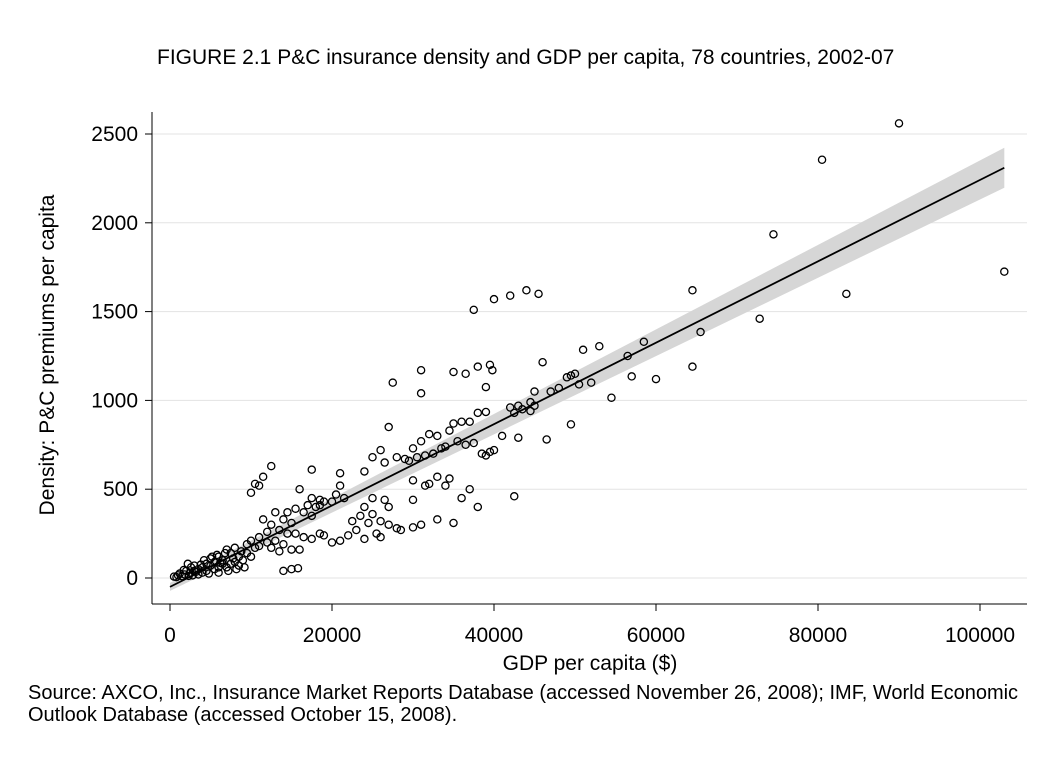 The image size is (1045, 762). I want to click on y-tick-label-2: 1000, so click(114, 400).